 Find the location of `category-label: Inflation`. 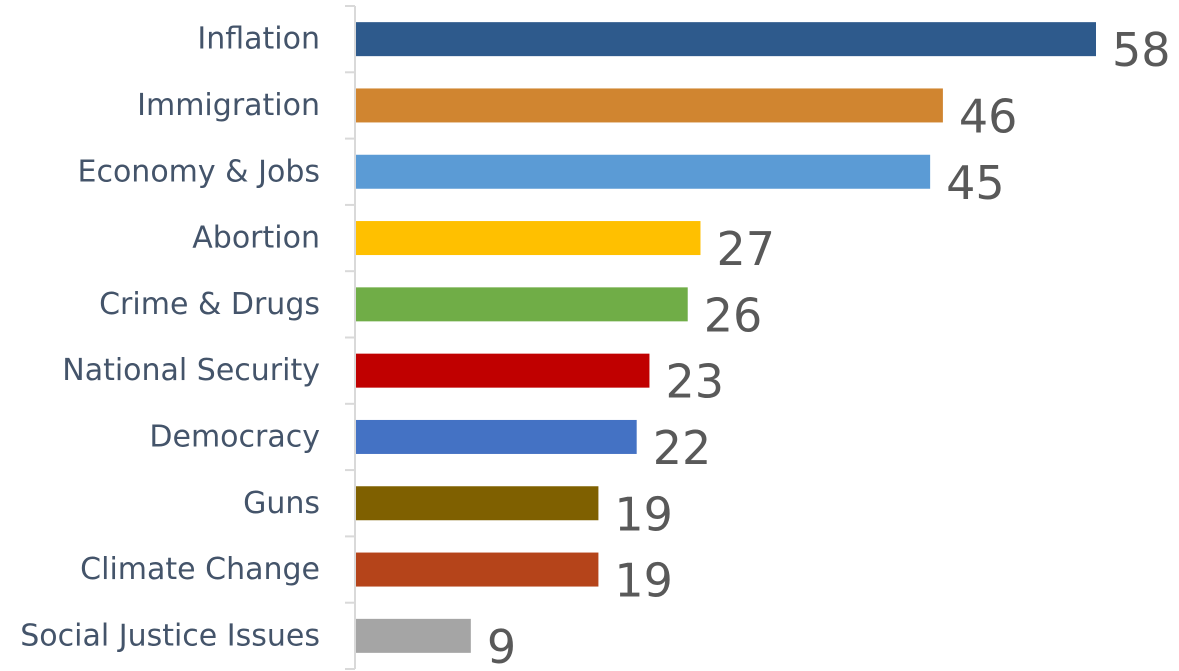

category-label: Inflation is located at coordinates (258, 39).